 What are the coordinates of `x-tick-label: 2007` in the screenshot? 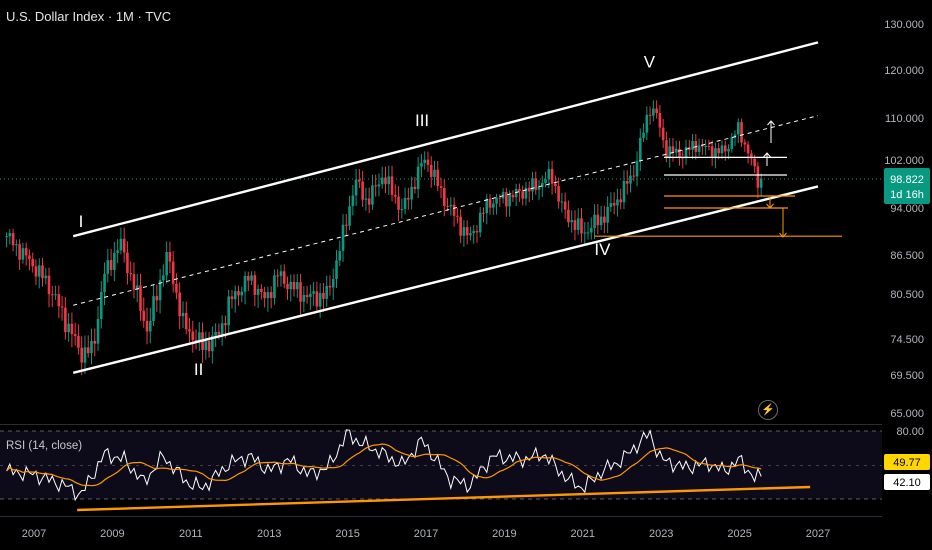 It's located at (34, 534).